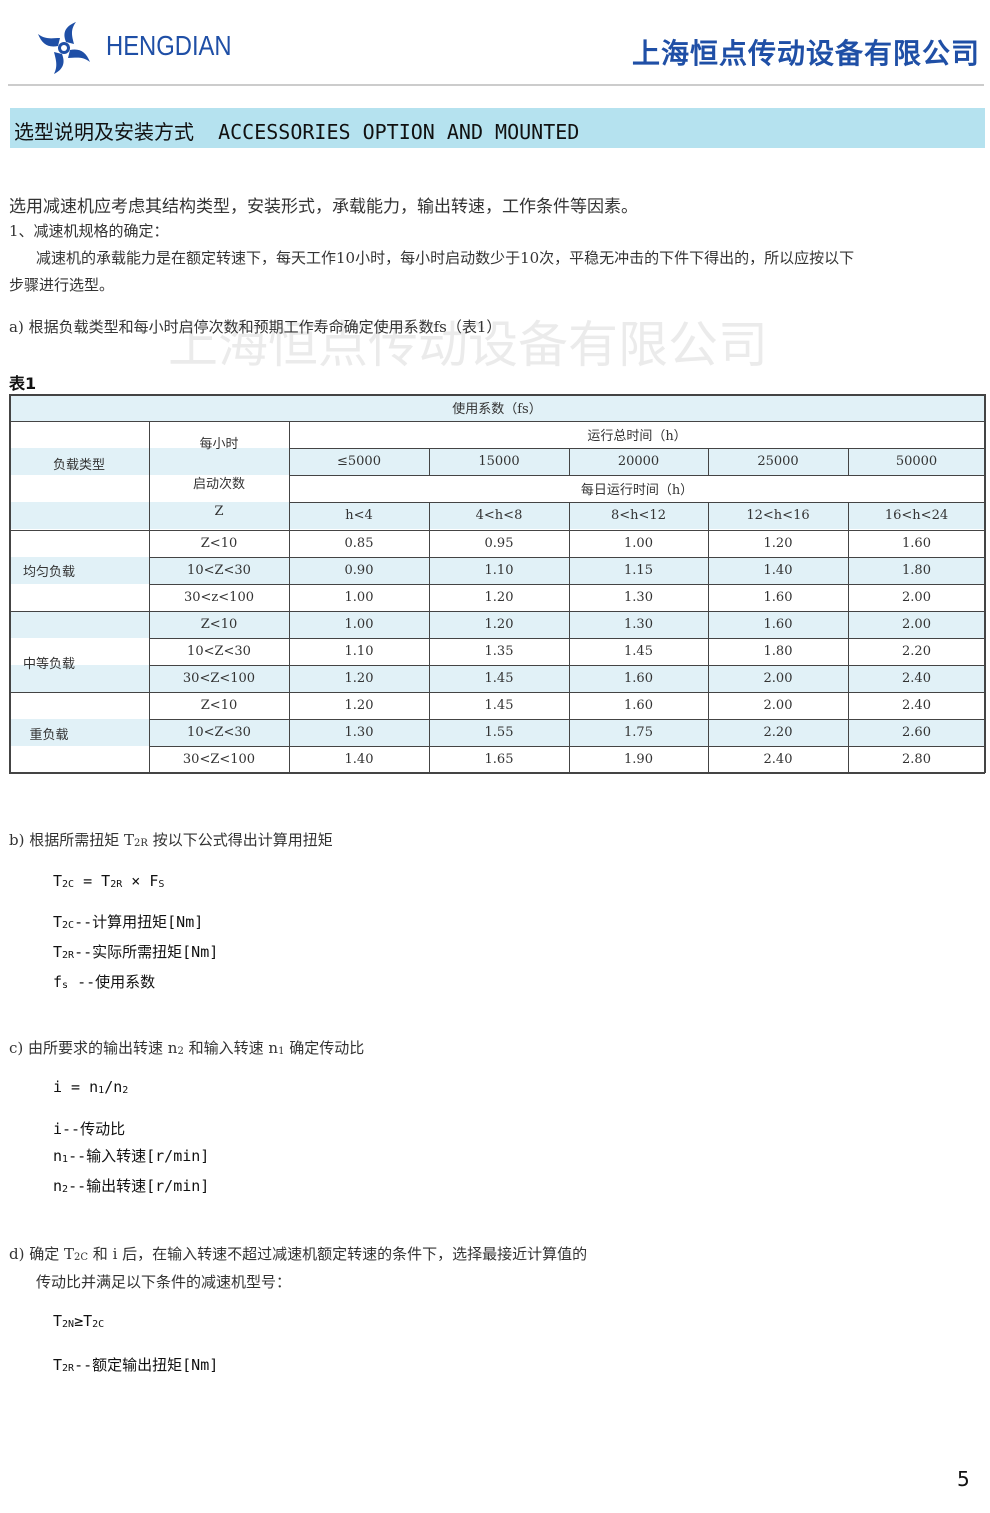  I want to click on formula-text: 确定传动比, so click(324, 1048).